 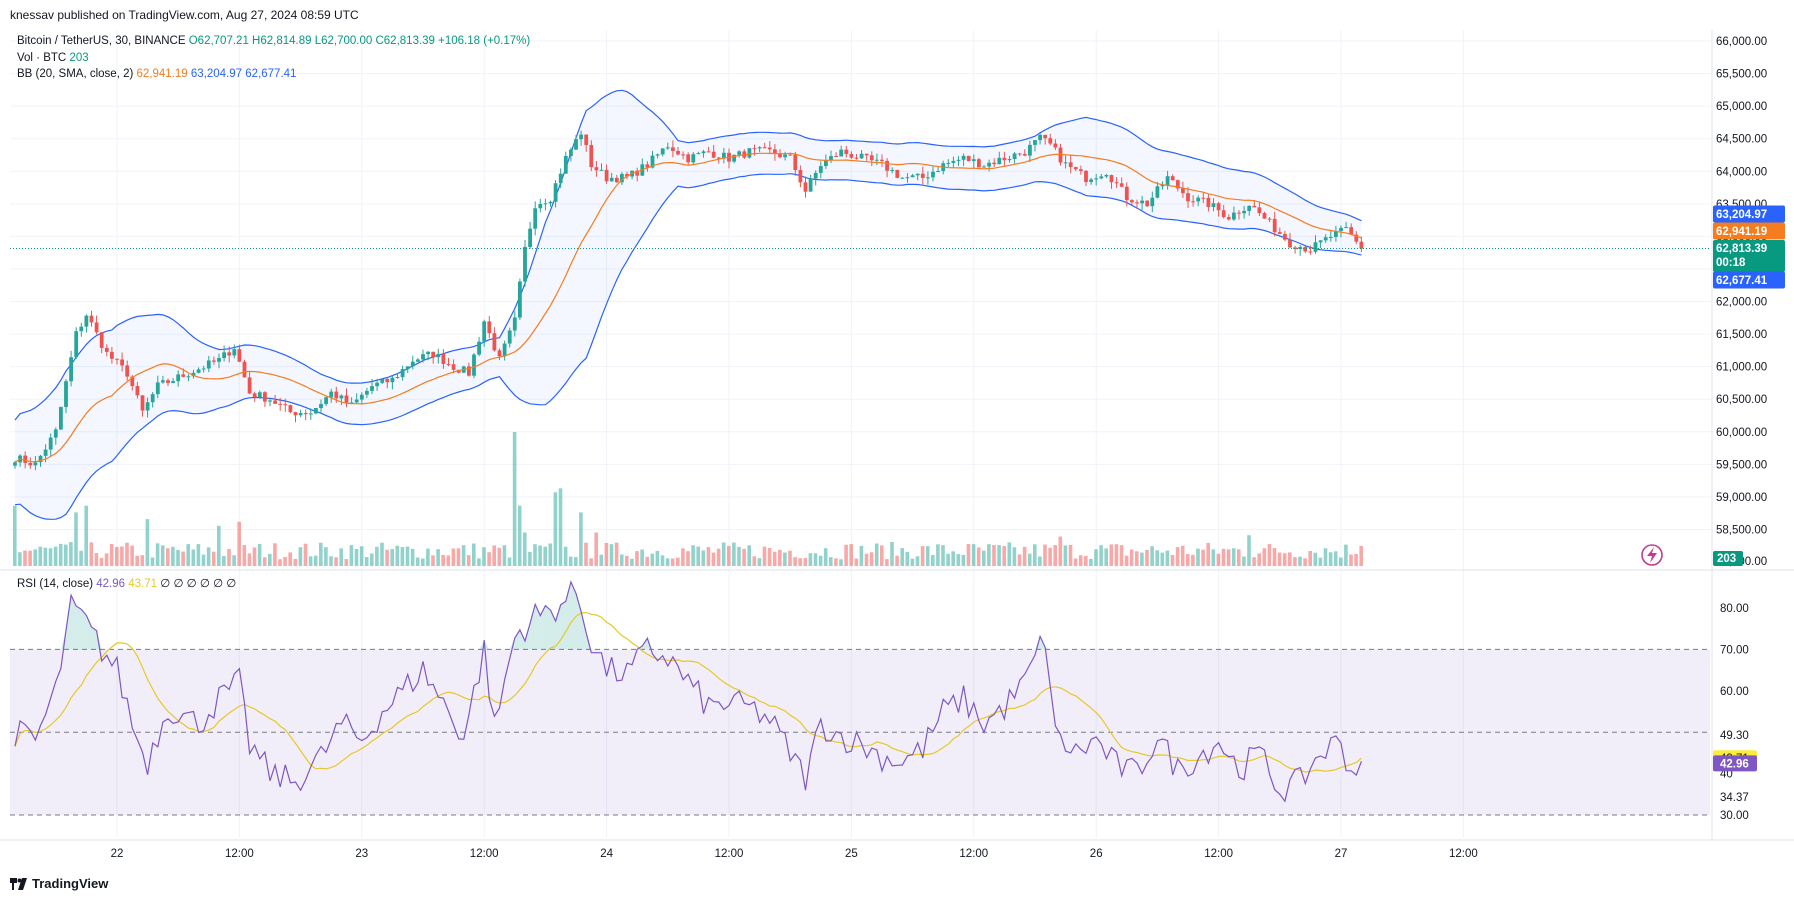 I want to click on legend-bb-label: BB (20, SMA, close, 2), so click(x=75, y=74).